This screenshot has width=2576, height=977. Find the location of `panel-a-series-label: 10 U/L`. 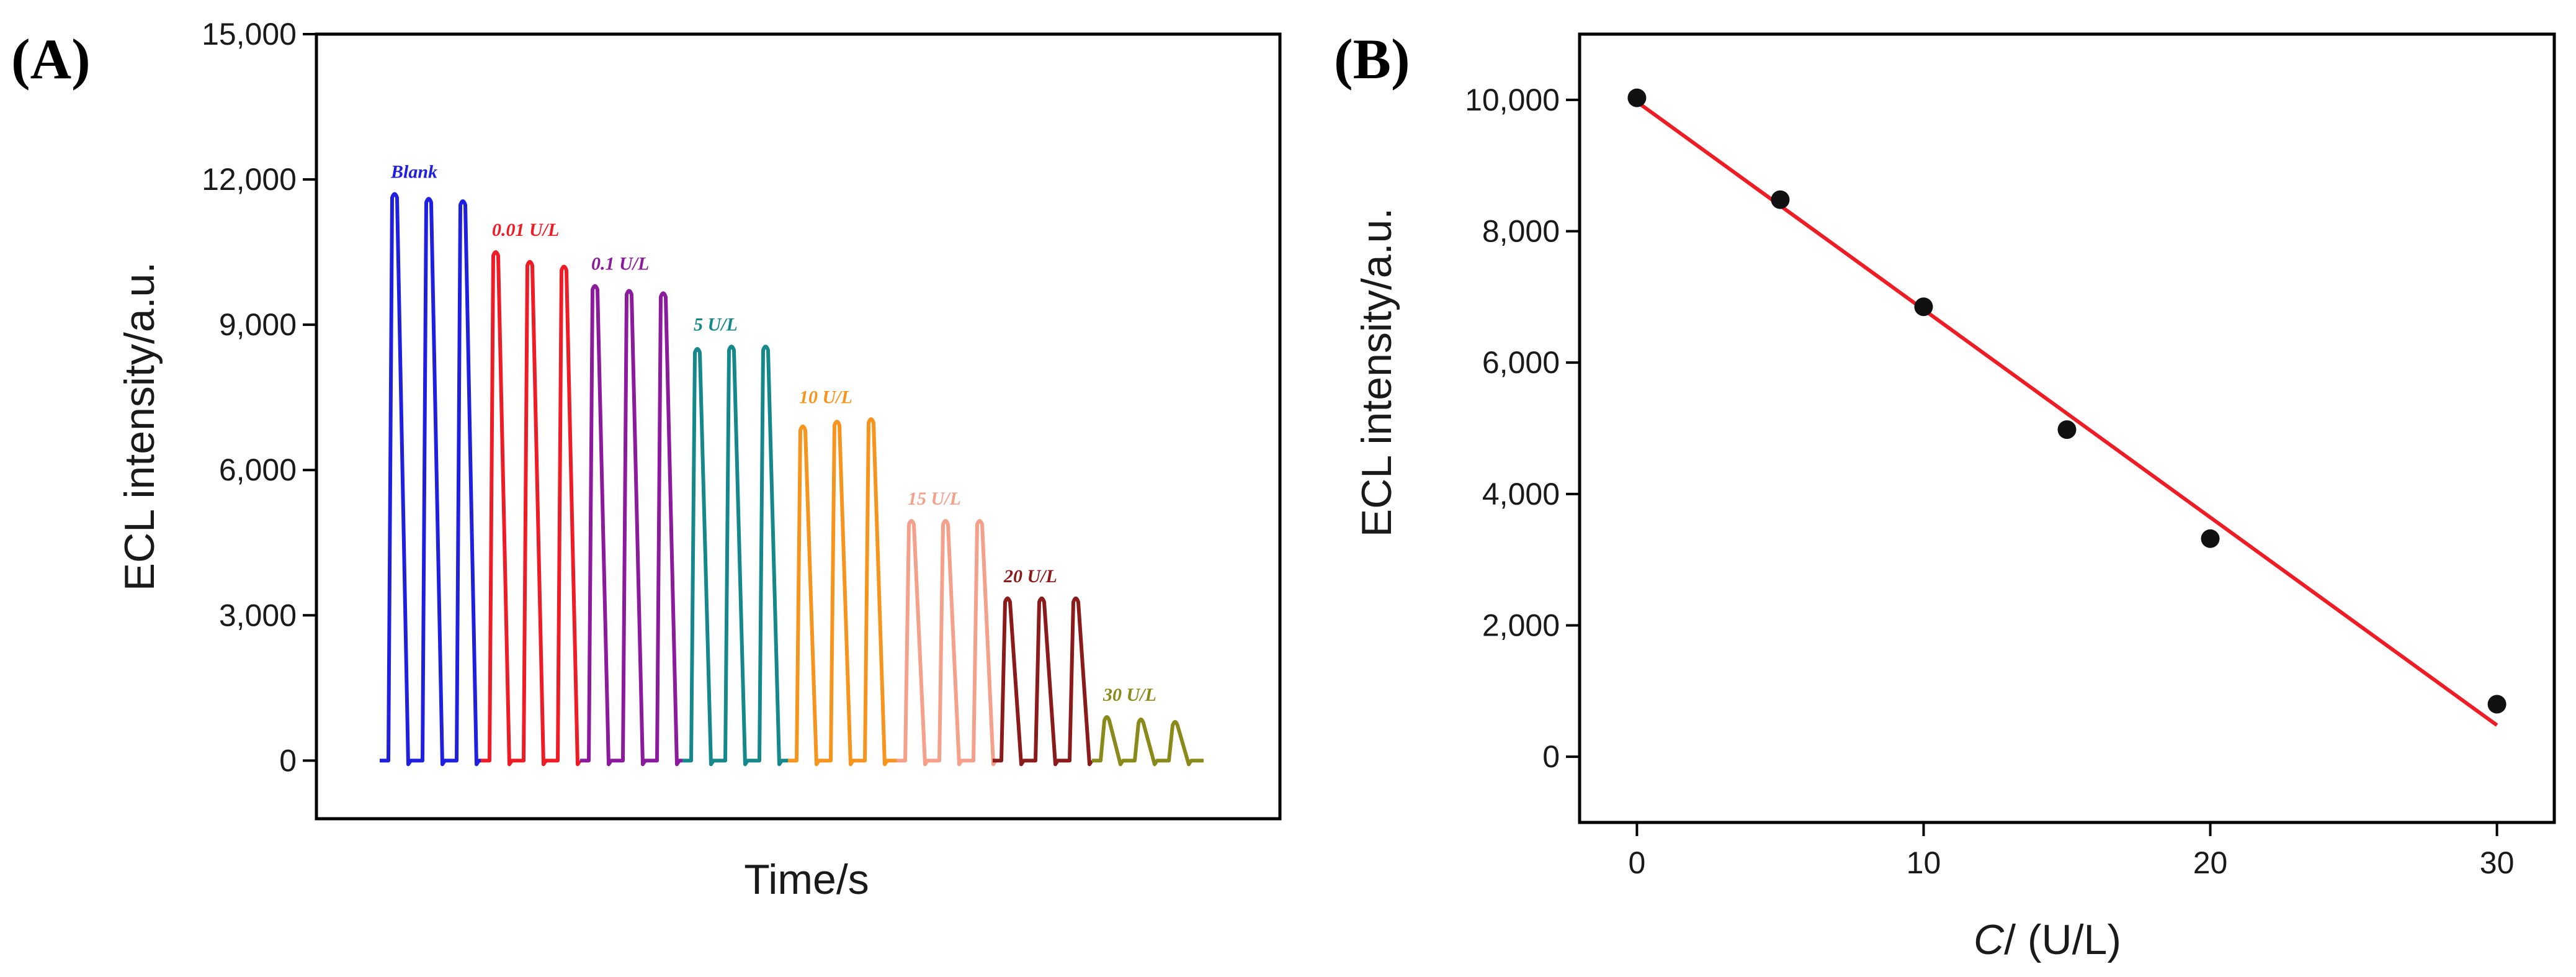

panel-a-series-label: 10 U/L is located at coordinates (825, 397).